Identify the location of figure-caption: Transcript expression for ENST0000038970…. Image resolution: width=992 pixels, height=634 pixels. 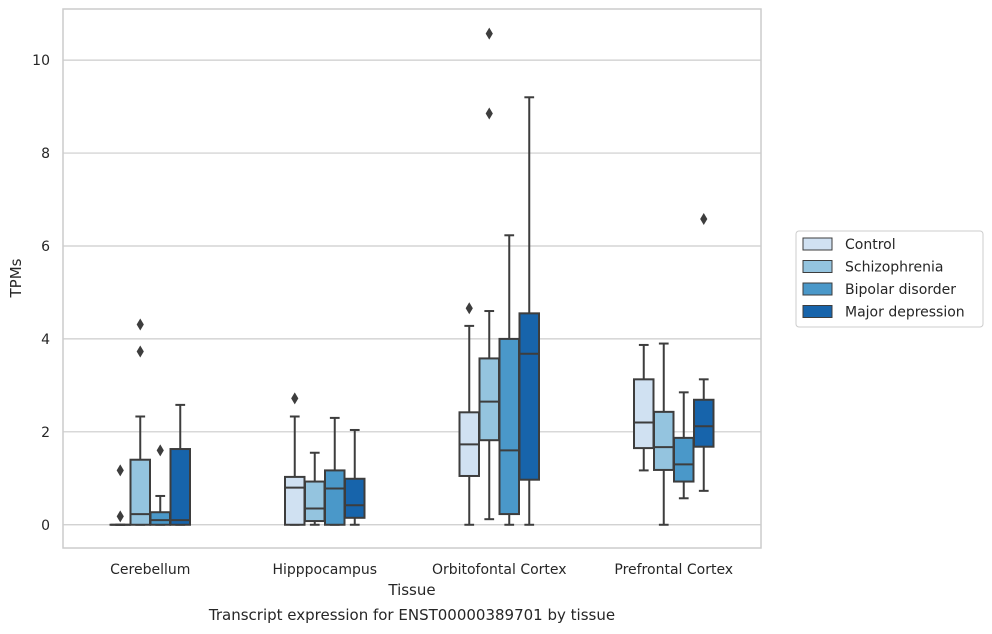
(412, 615).